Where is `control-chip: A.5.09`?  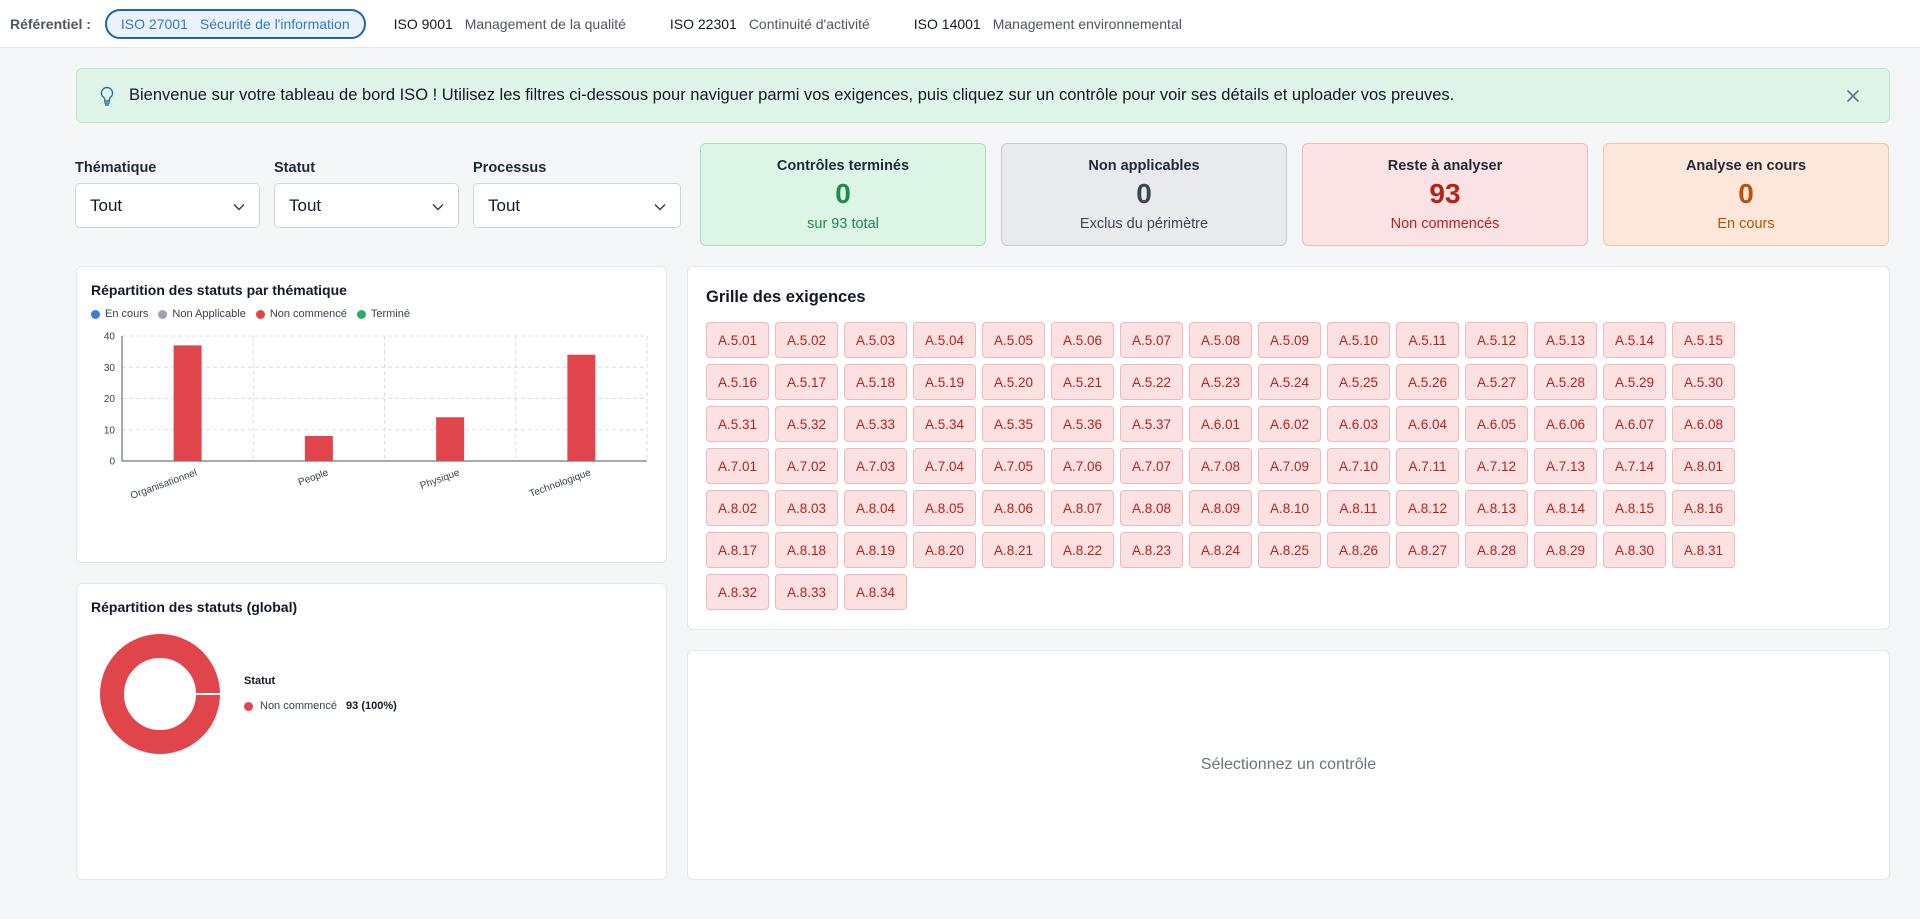 control-chip: A.5.09 is located at coordinates (1289, 340).